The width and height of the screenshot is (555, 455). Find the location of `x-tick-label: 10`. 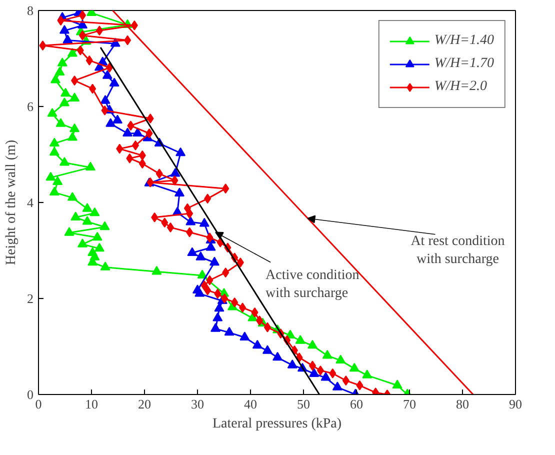

x-tick-label: 10 is located at coordinates (91, 404).